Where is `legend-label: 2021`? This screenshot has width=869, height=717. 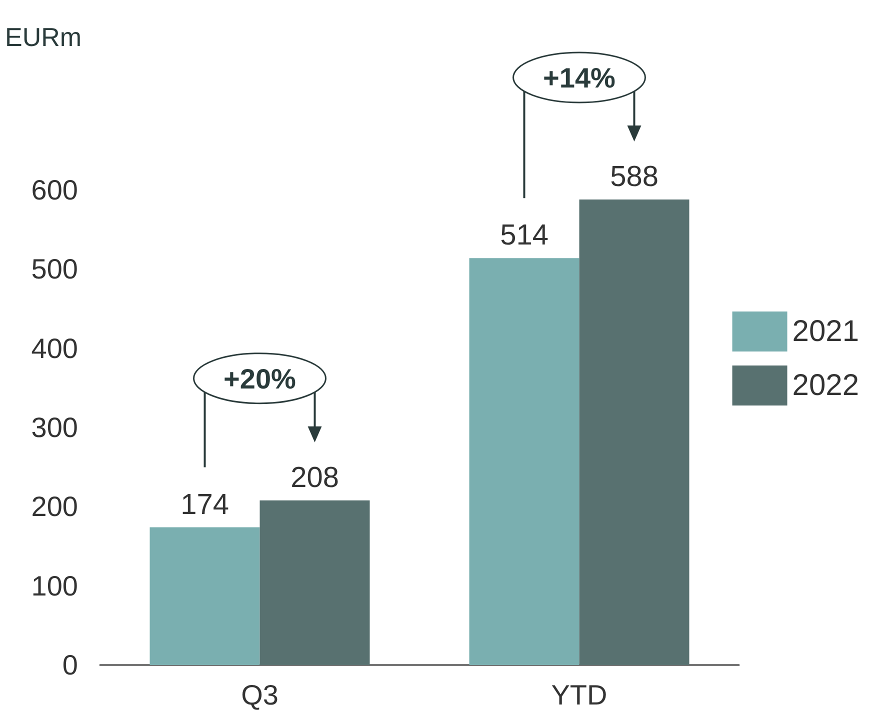
legend-label: 2021 is located at coordinates (826, 331).